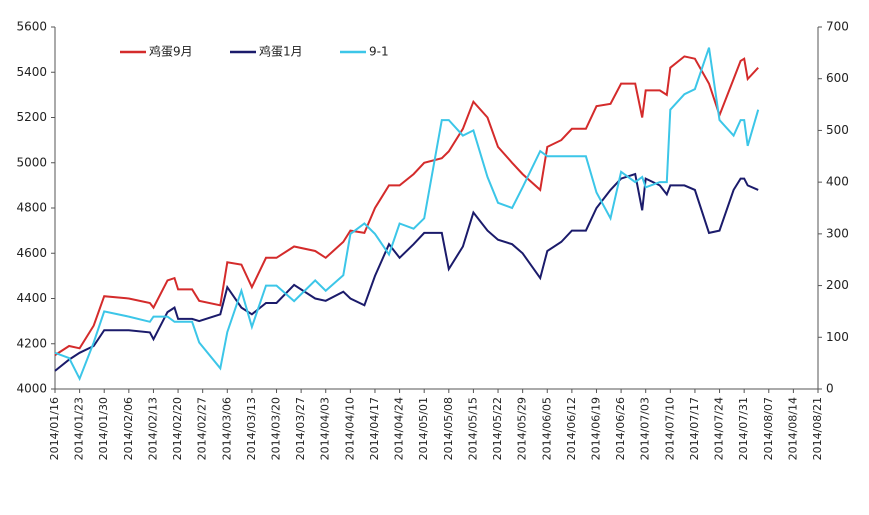 The width and height of the screenshot is (869, 515). Describe the element at coordinates (743, 428) in the screenshot. I see `x-tick-label: 2014/07/31` at that location.